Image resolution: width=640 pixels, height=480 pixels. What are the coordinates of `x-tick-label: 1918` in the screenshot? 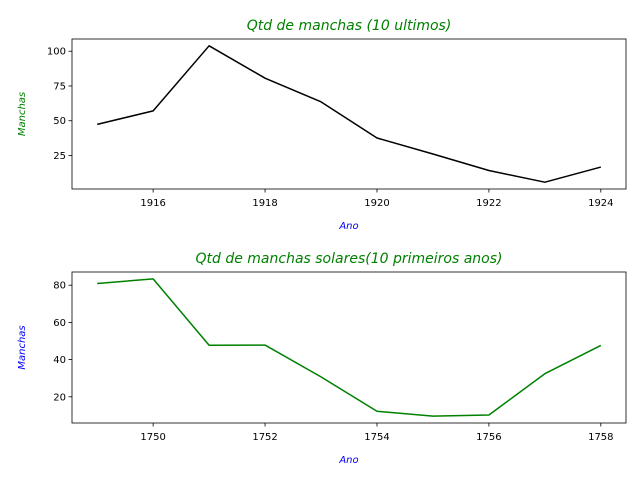 It's located at (264, 203).